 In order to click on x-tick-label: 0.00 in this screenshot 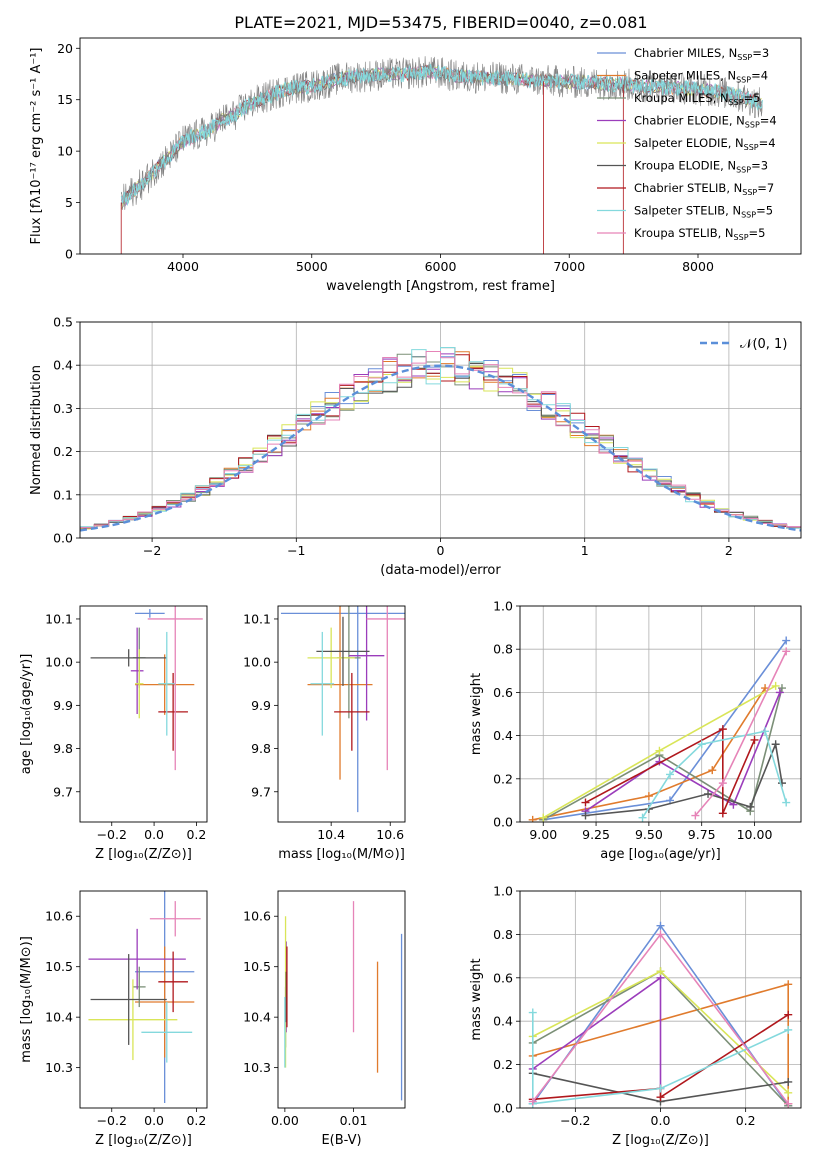, I will do `click(285, 1120)`.